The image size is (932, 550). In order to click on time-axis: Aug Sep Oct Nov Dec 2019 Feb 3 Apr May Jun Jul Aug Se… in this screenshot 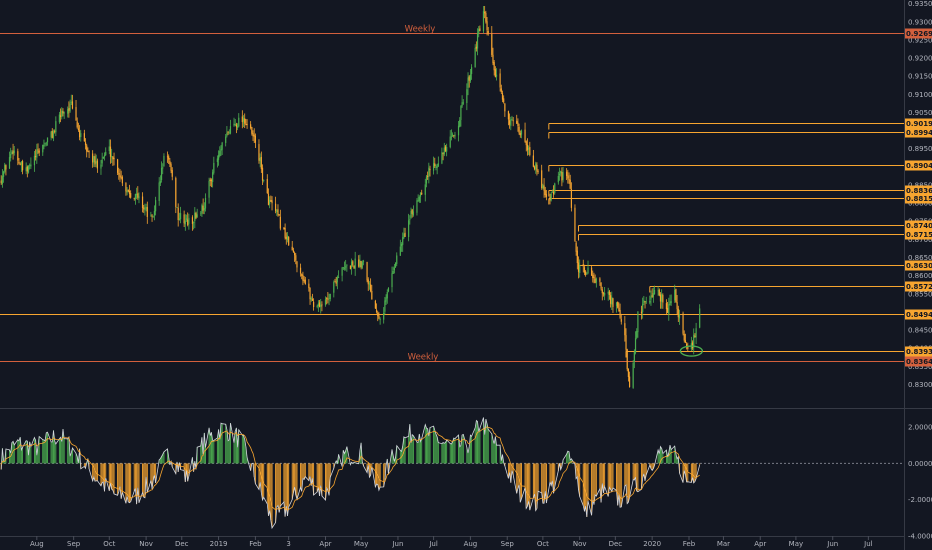, I will do `click(451, 542)`.